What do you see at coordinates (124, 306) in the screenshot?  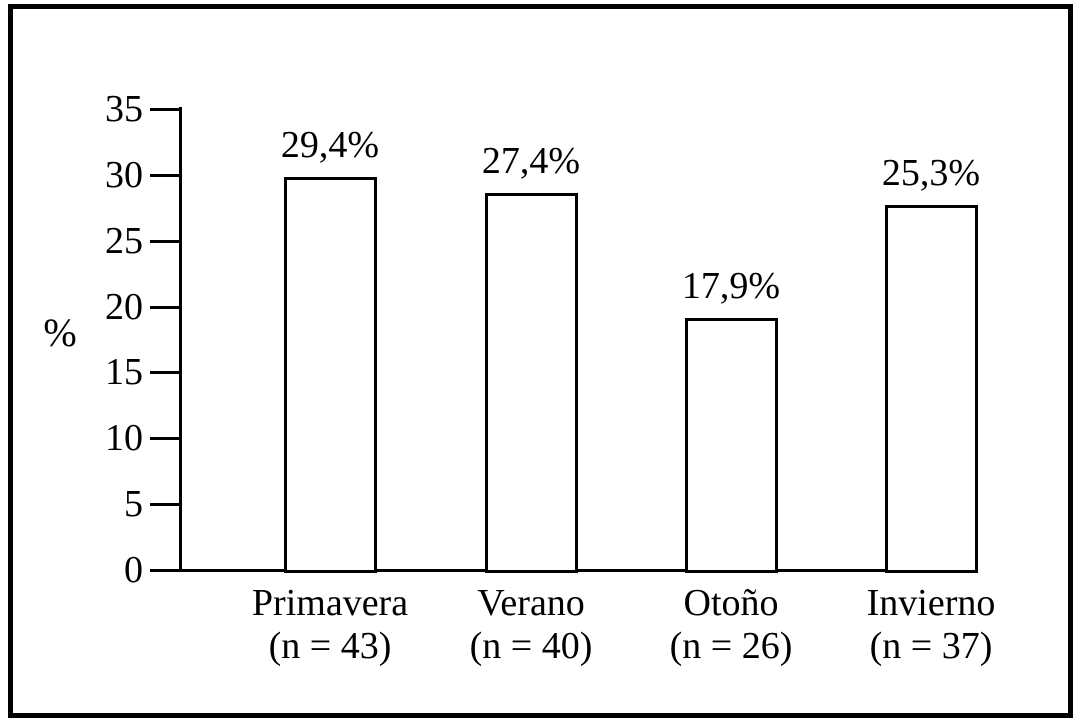 I see `y-tick-label: 20` at bounding box center [124, 306].